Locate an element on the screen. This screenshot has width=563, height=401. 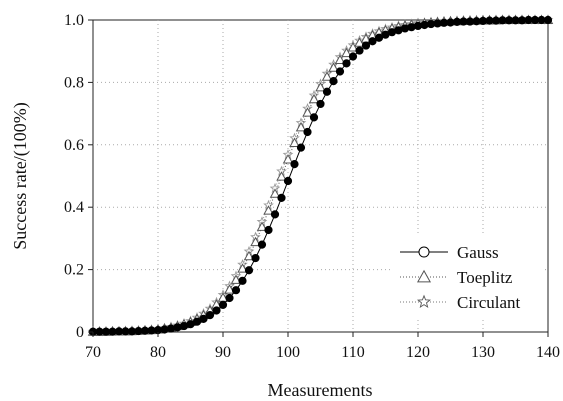
x-tick-label: 100 is located at coordinates (288, 352).